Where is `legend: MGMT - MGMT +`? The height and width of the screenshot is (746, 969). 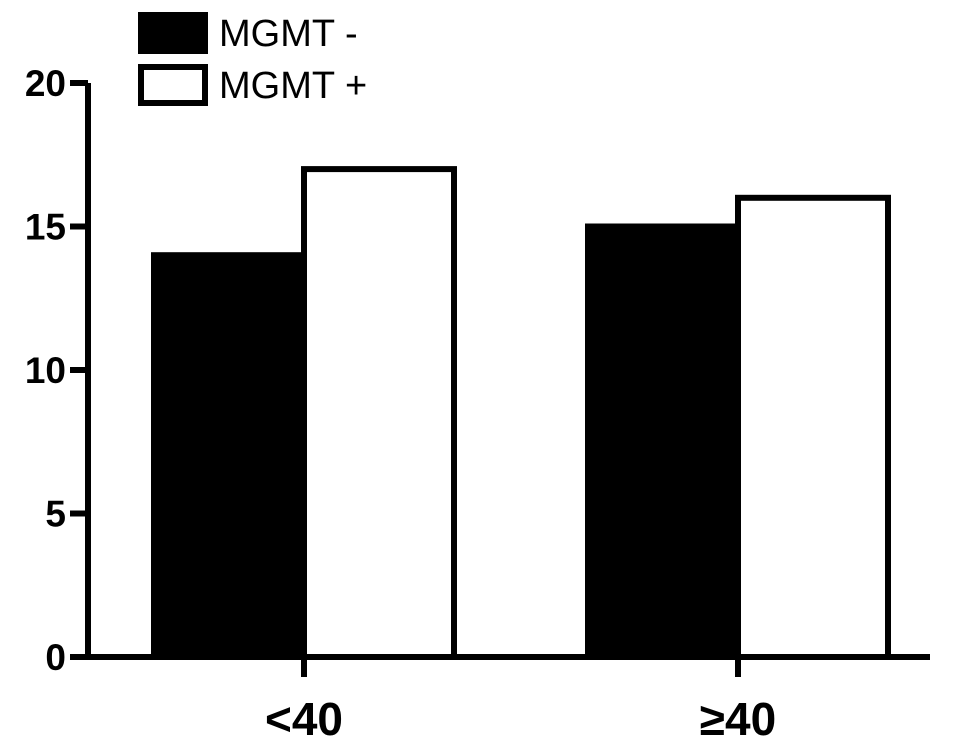 legend: MGMT - MGMT + is located at coordinates (252, 59).